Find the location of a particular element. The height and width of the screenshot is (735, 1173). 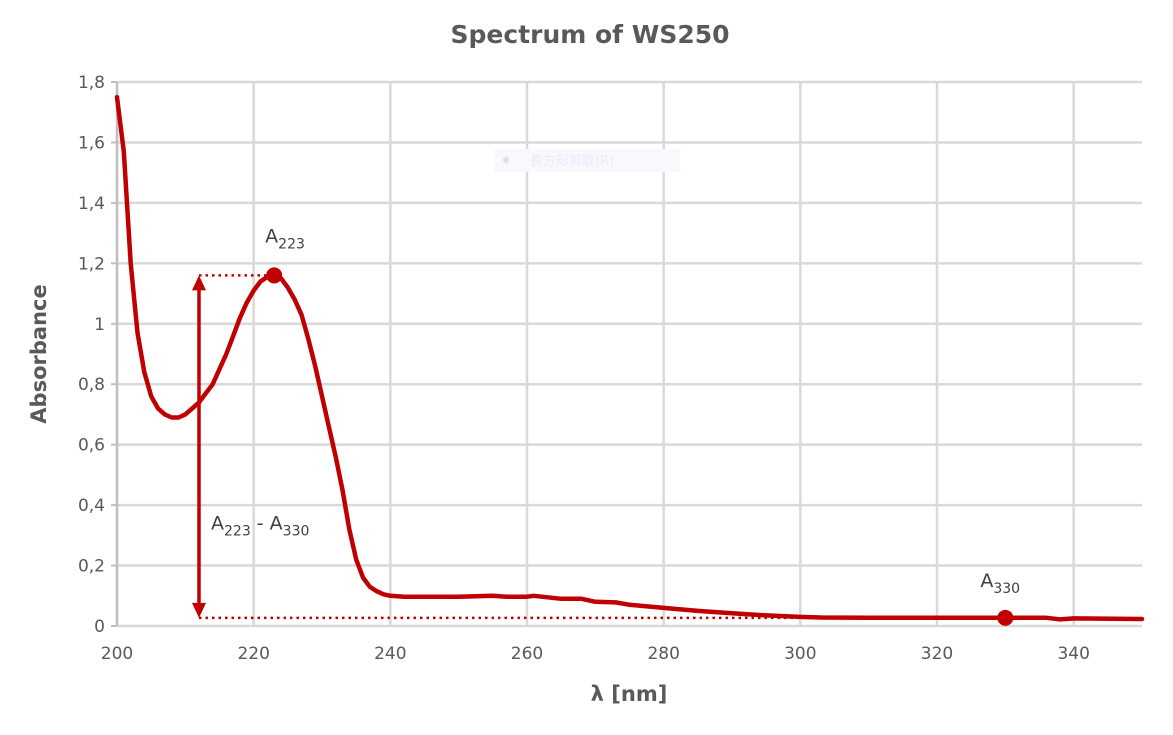

label-a330: A330 is located at coordinates (1000, 583).